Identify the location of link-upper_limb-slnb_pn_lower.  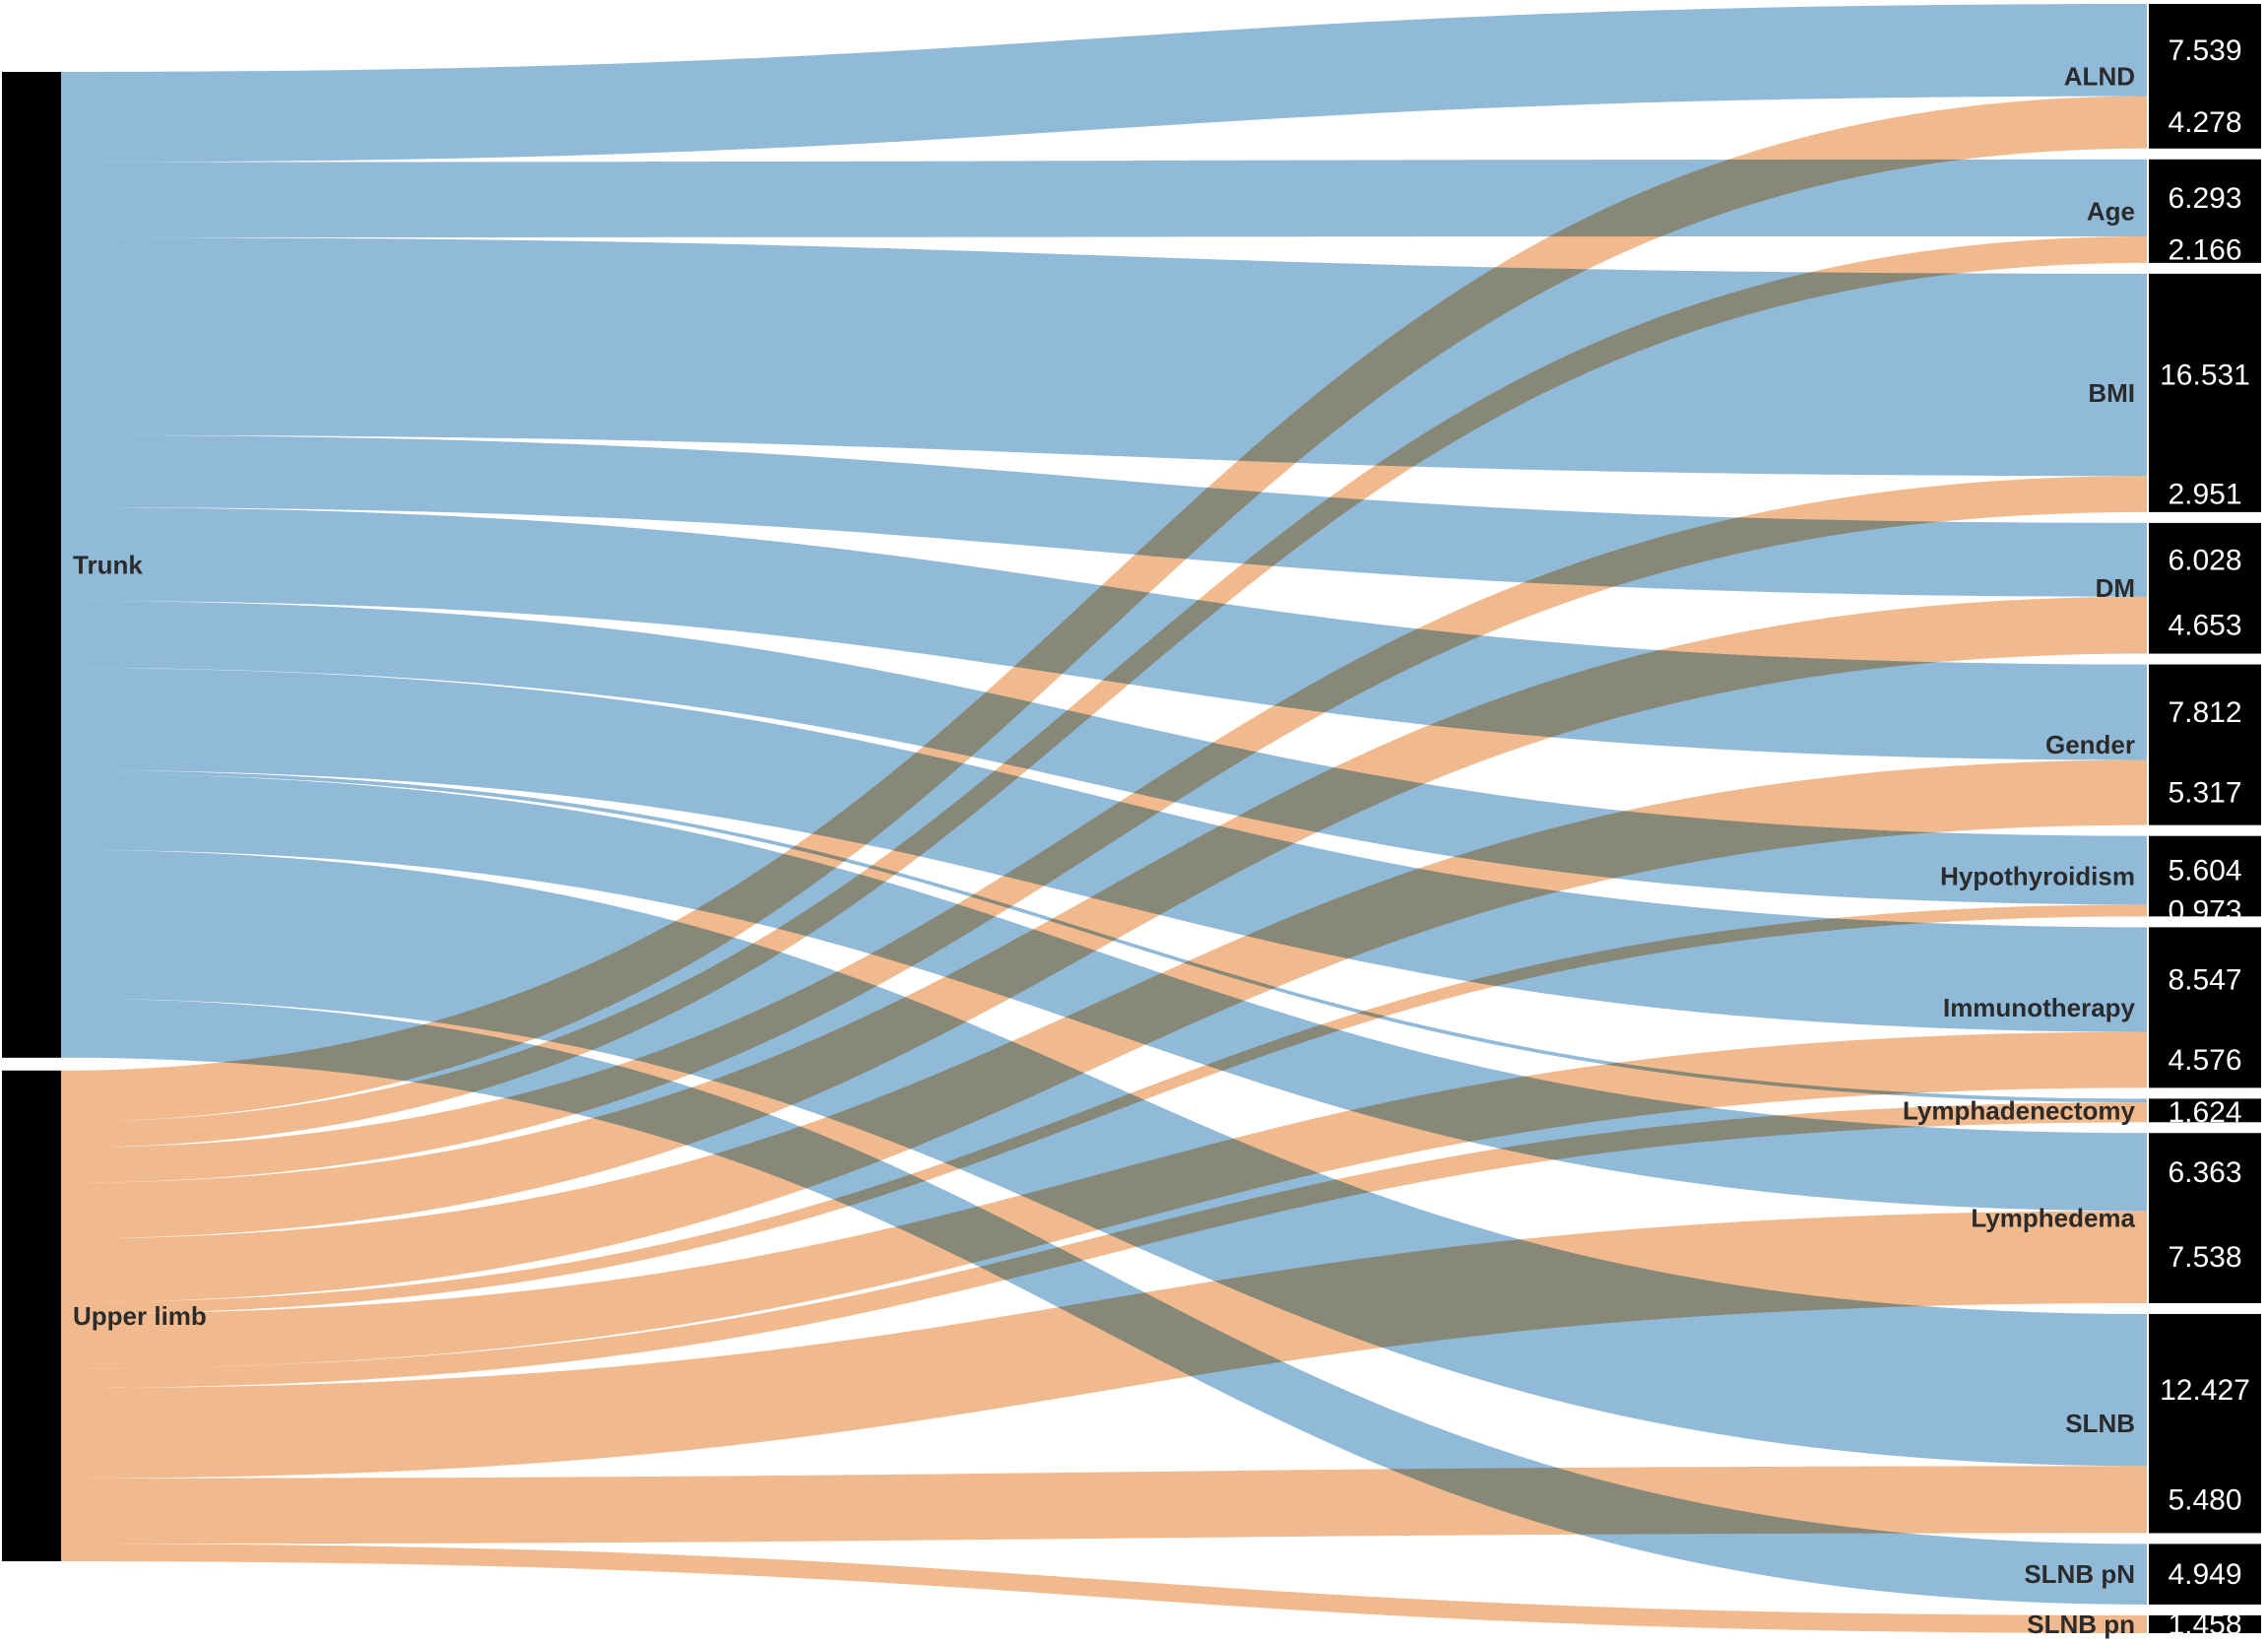
(1104, 1588).